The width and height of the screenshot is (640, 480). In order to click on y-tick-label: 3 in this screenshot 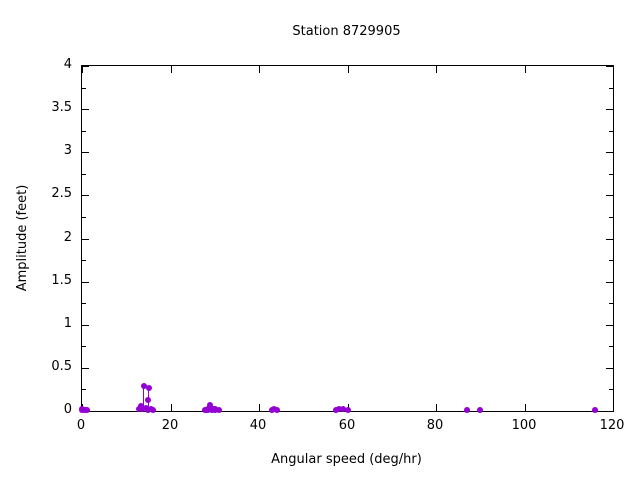, I will do `click(67, 150)`.